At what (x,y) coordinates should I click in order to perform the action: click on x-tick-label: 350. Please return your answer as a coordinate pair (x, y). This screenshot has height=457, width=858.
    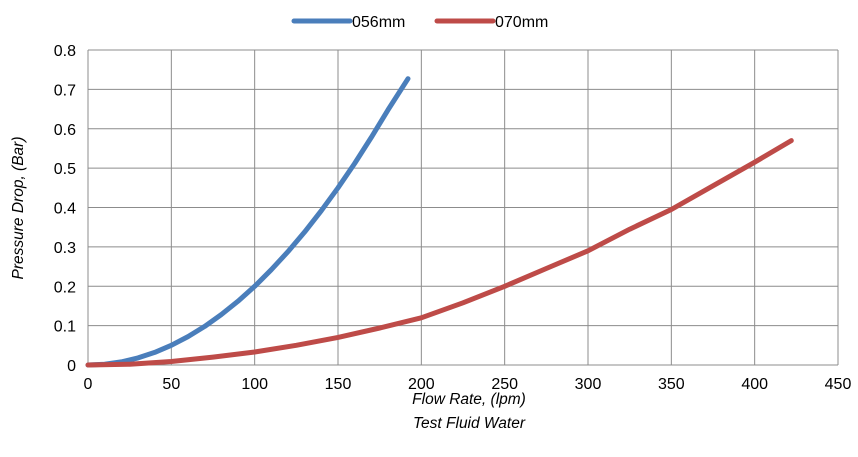
    Looking at the image, I should click on (671, 384).